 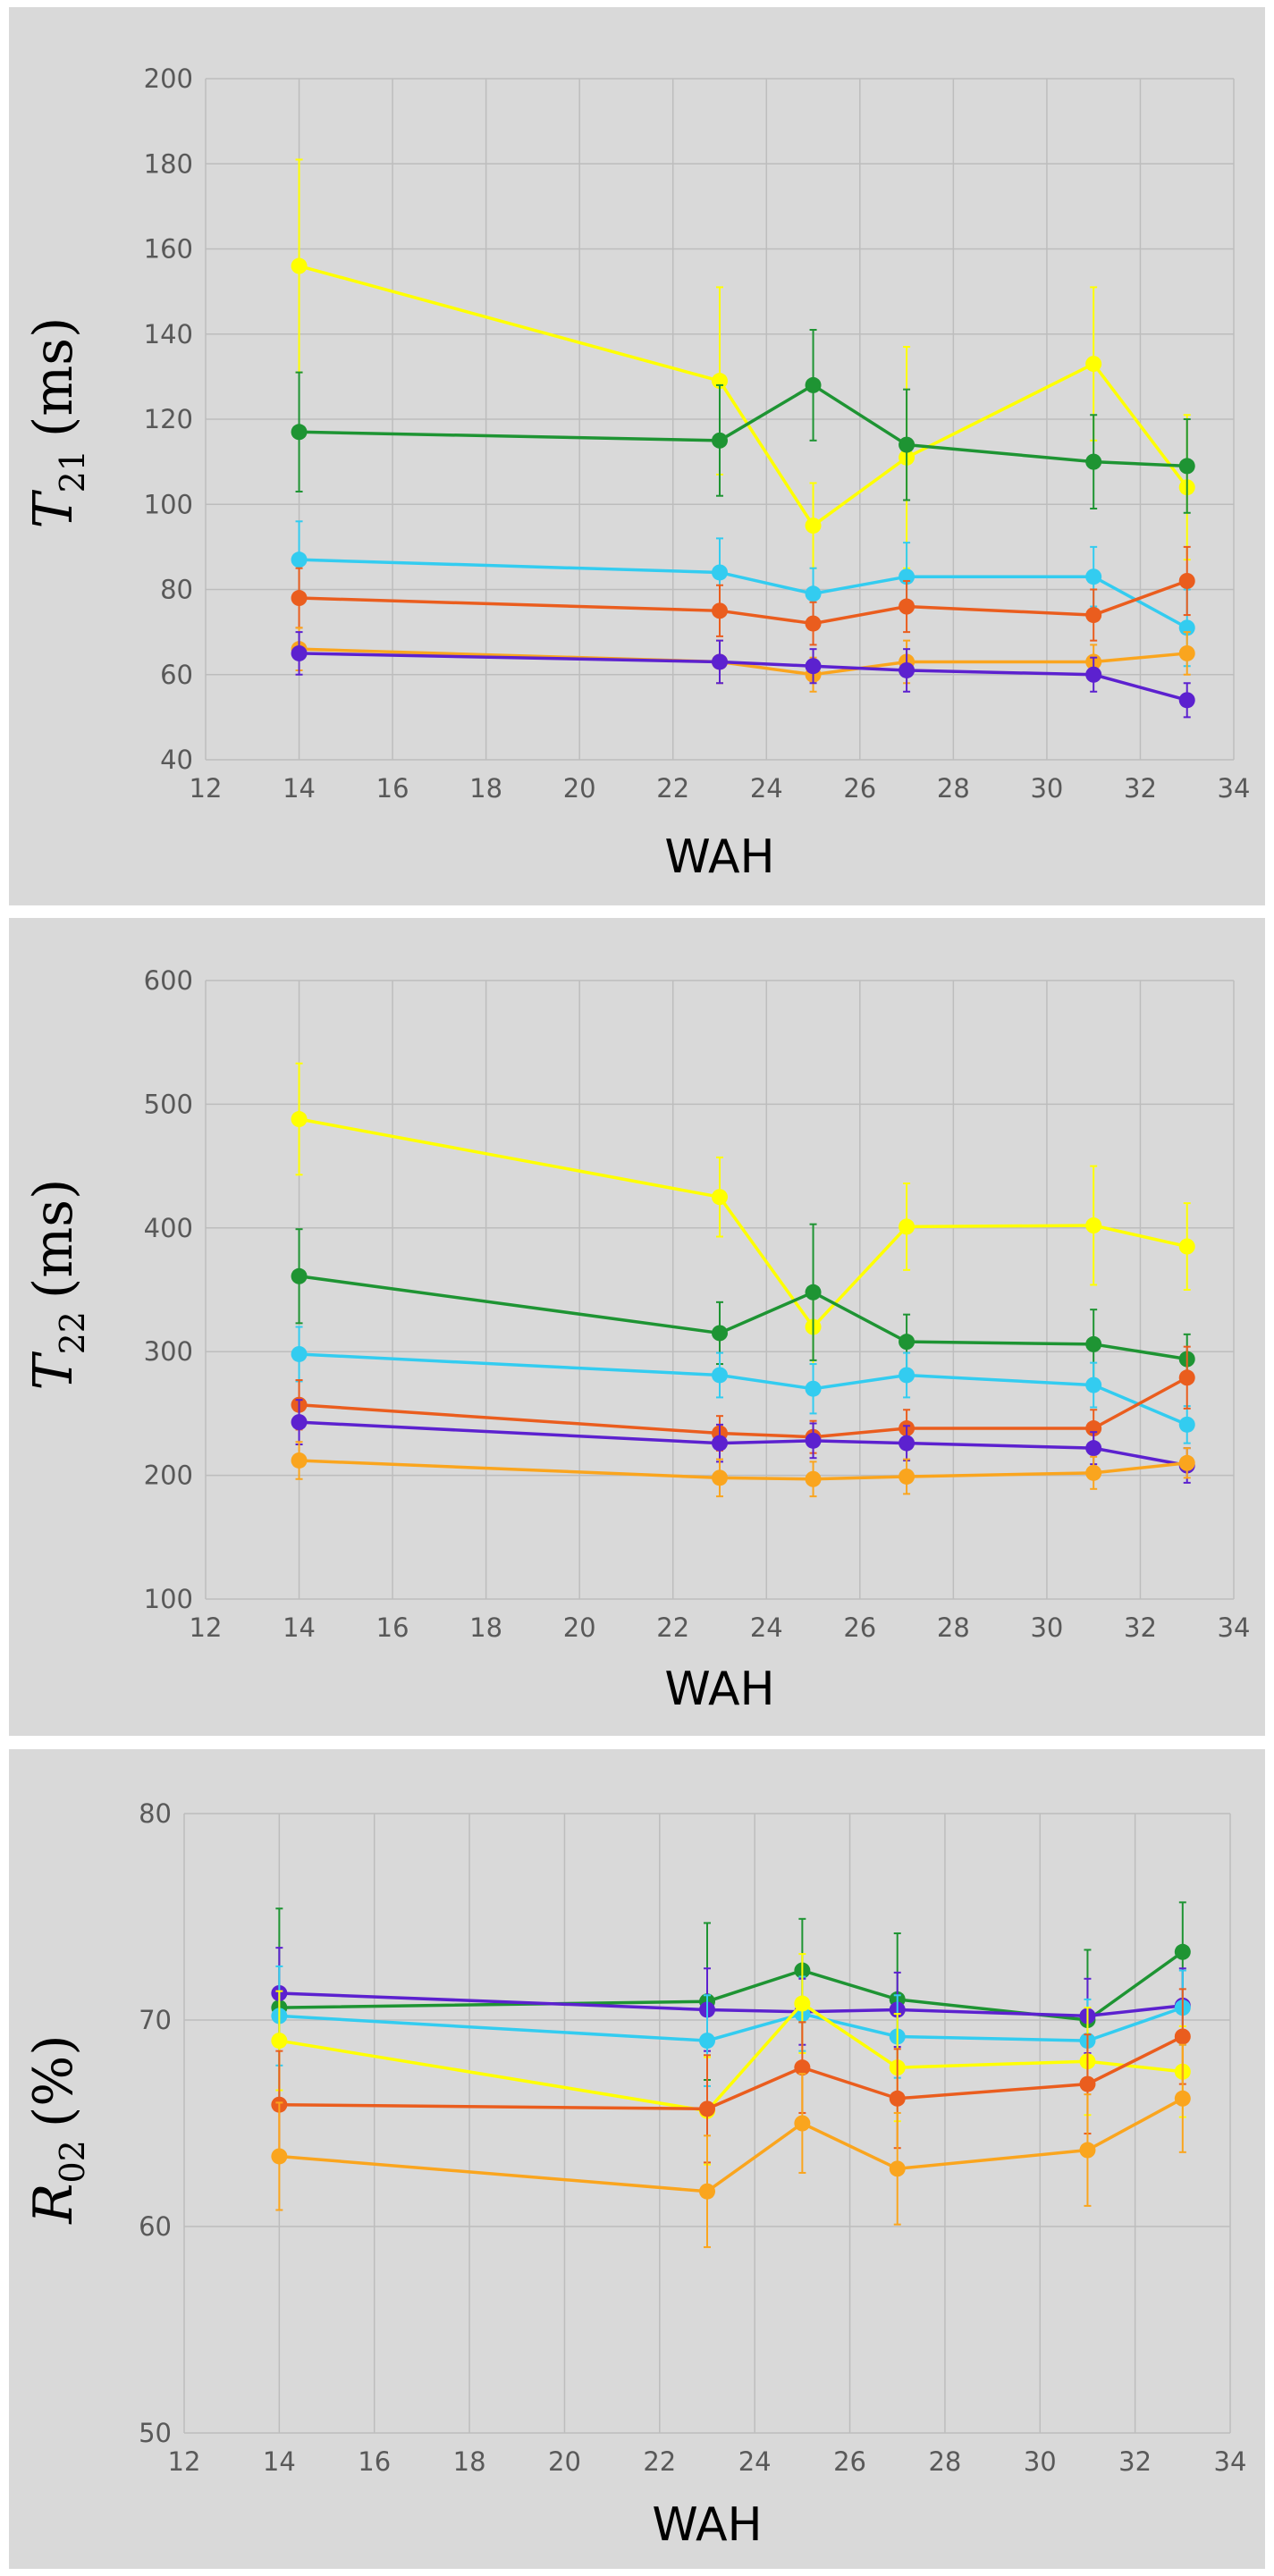 I want to click on x-tick-label: 32, so click(x=1140, y=789).